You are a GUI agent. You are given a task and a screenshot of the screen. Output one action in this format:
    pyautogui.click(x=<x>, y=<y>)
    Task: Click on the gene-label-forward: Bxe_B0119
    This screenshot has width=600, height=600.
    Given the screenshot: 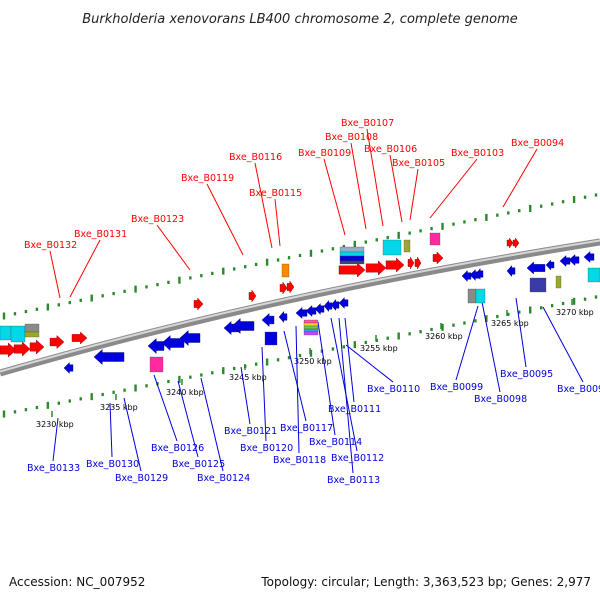 What is the action you would take?
    pyautogui.click(x=207, y=178)
    